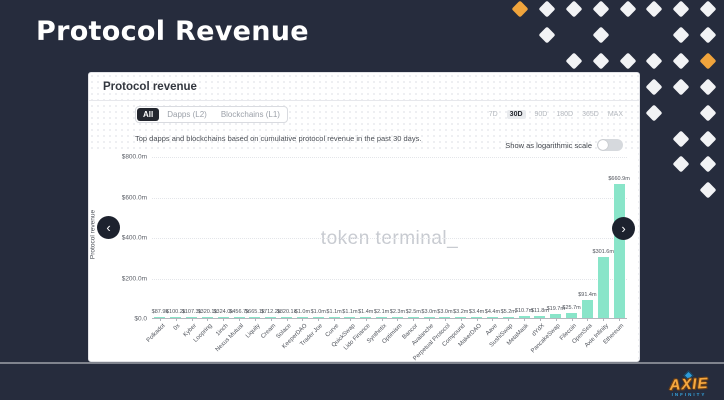 This screenshot has width=724, height=400. I want to click on bar-value-label: $1.1m, so click(350, 312).